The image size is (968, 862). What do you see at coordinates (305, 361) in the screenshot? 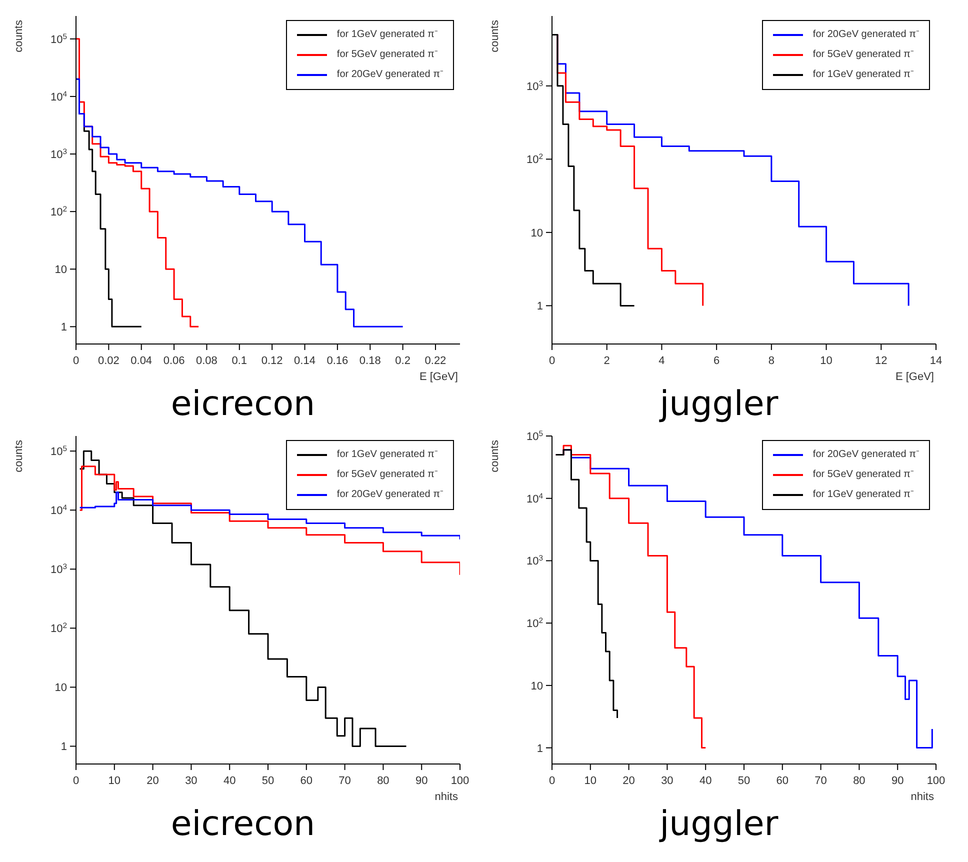
I see `x-tick-label: 0.14` at bounding box center [305, 361].